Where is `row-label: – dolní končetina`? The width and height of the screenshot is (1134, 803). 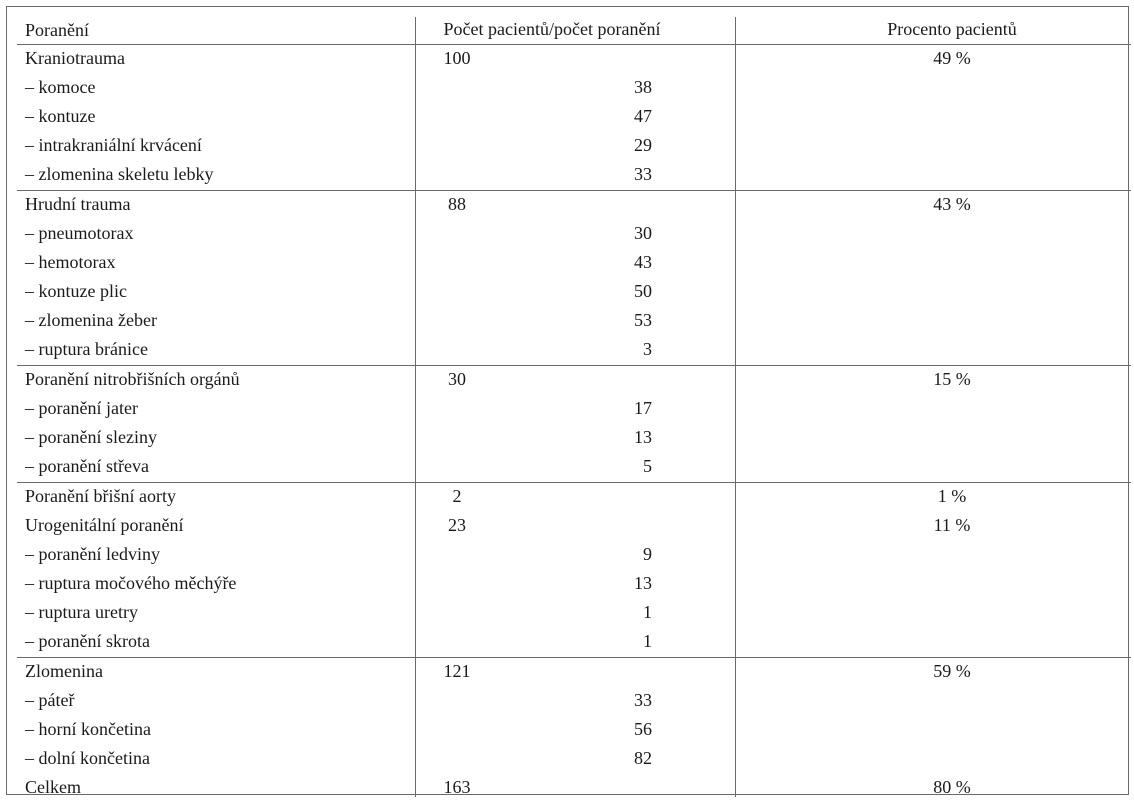
row-label: – dolní končetina is located at coordinates (87, 758).